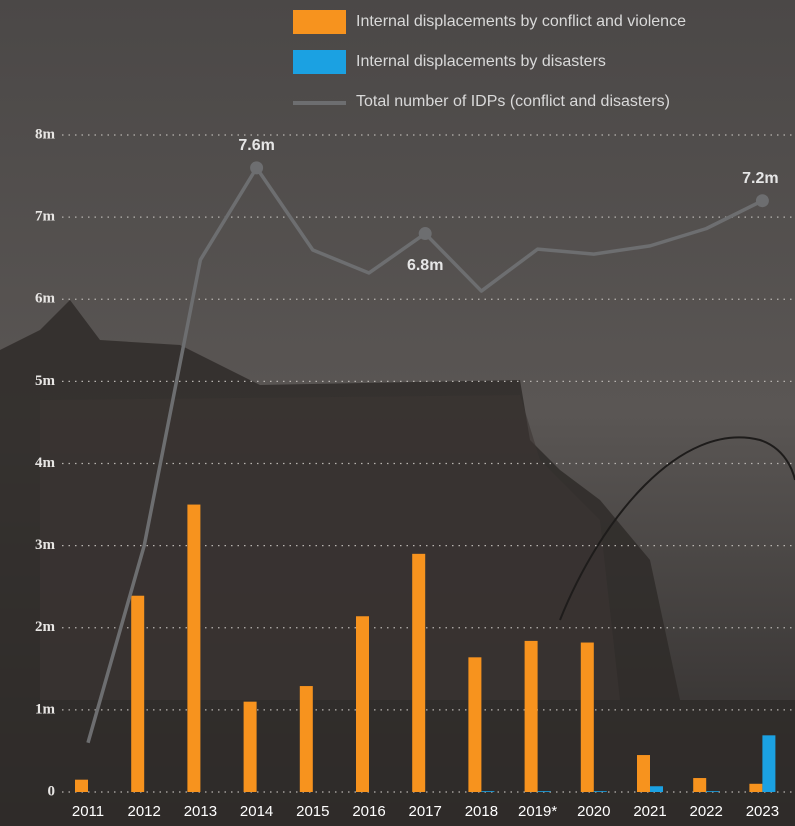  Describe the element at coordinates (425, 811) in the screenshot. I see `x-tick-label: 2017` at that location.